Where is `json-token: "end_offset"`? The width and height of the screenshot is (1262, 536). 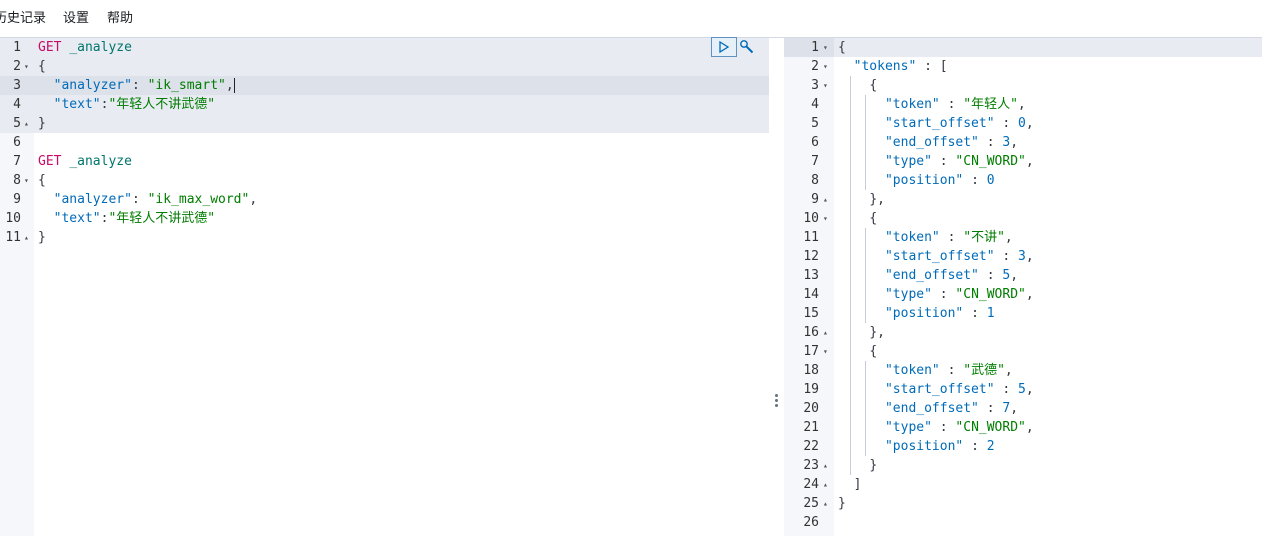
json-token: "end_offset" is located at coordinates (931, 142).